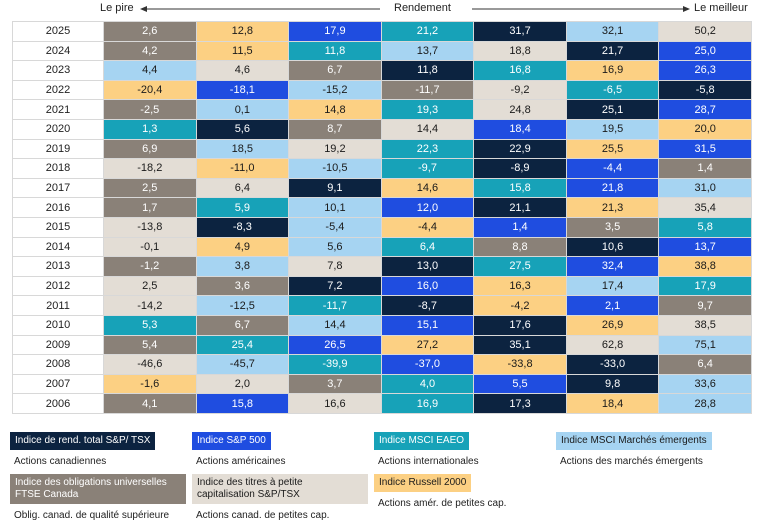 The height and width of the screenshot is (529, 760). Describe the element at coordinates (520, 109) in the screenshot. I see `return-cell: 24,8` at that location.